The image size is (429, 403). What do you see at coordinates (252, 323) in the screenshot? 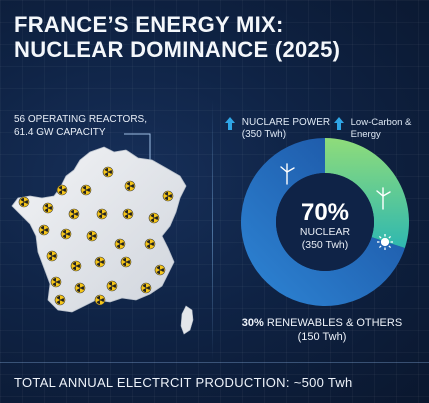
I see `renewables-percent: 30%` at bounding box center [252, 323].